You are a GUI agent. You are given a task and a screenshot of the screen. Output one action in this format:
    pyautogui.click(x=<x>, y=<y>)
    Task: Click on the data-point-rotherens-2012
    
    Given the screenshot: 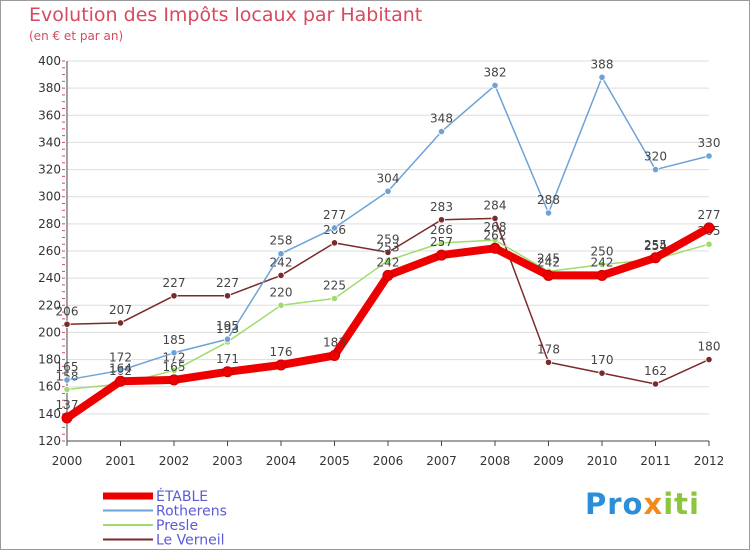 What is the action you would take?
    pyautogui.click(x=709, y=156)
    